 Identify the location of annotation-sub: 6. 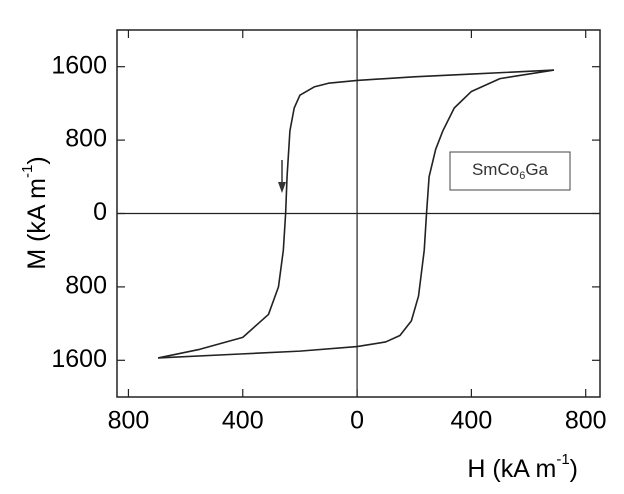
(522, 176).